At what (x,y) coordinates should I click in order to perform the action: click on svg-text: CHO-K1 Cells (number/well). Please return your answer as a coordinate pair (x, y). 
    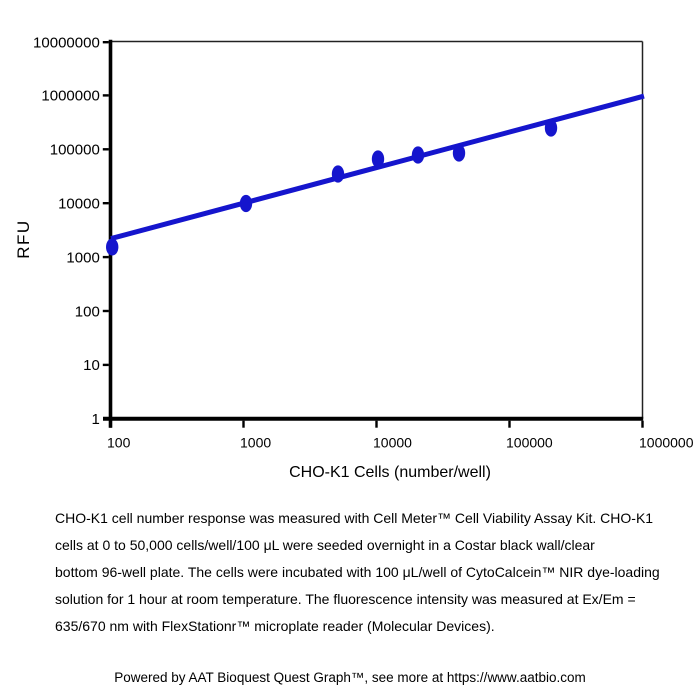
    Looking at the image, I should click on (390, 472).